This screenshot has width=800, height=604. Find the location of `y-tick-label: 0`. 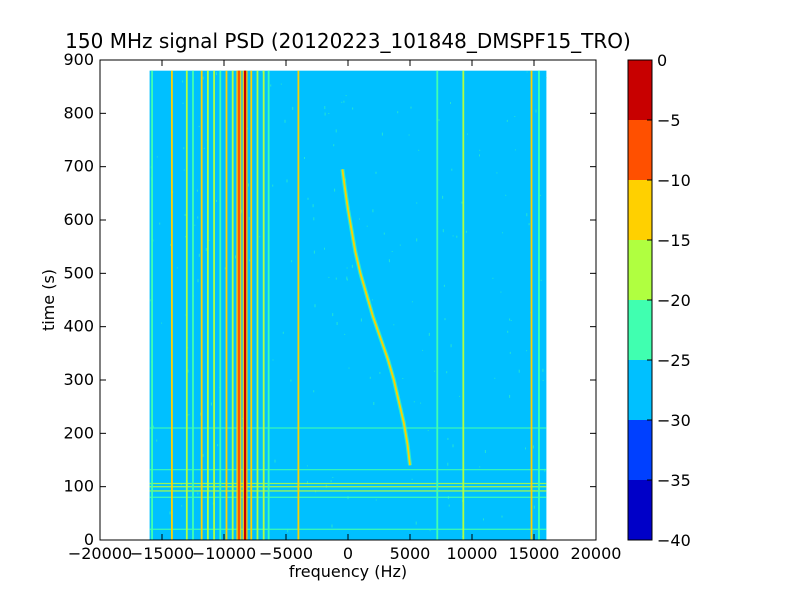

y-tick-label: 0 is located at coordinates (89, 539).